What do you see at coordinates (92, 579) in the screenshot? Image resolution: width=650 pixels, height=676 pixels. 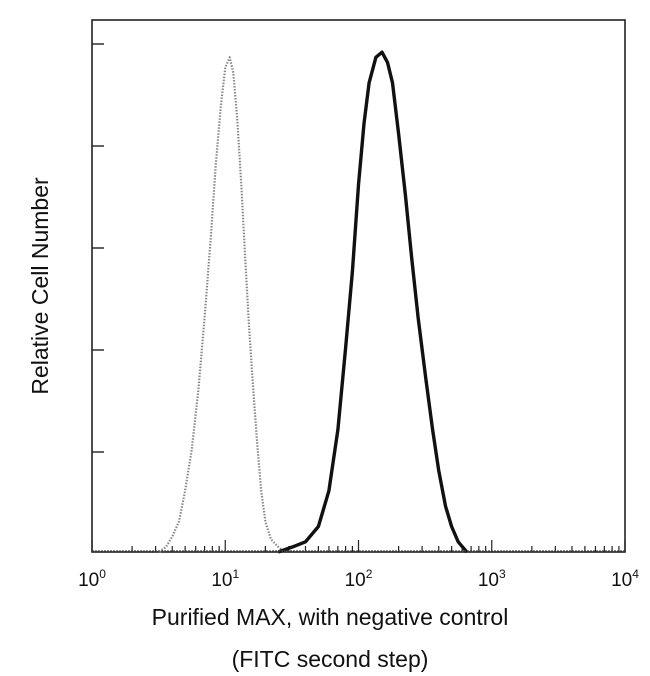 I see `x-tick-label: 10⁰` at bounding box center [92, 579].